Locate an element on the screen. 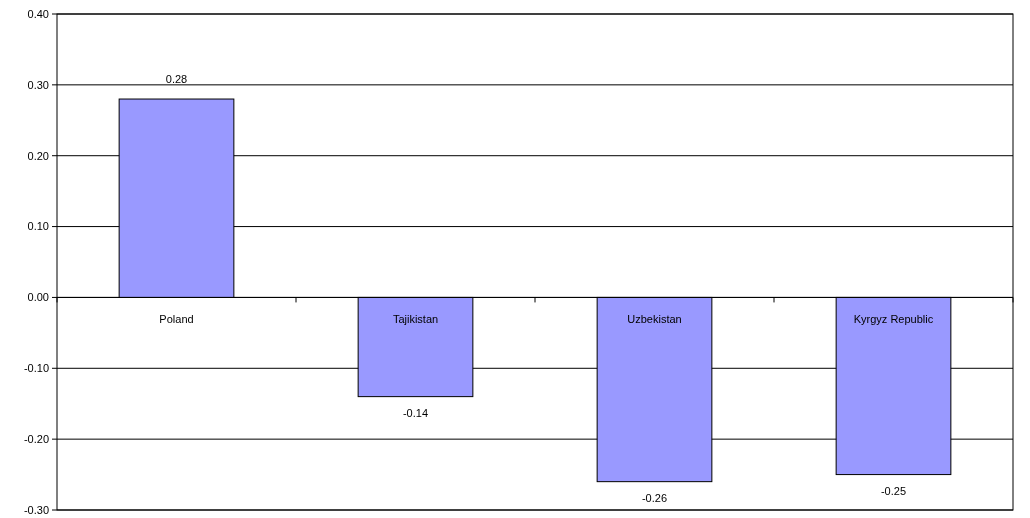  x-tick-label: Kyrgyz Republic is located at coordinates (893, 319).